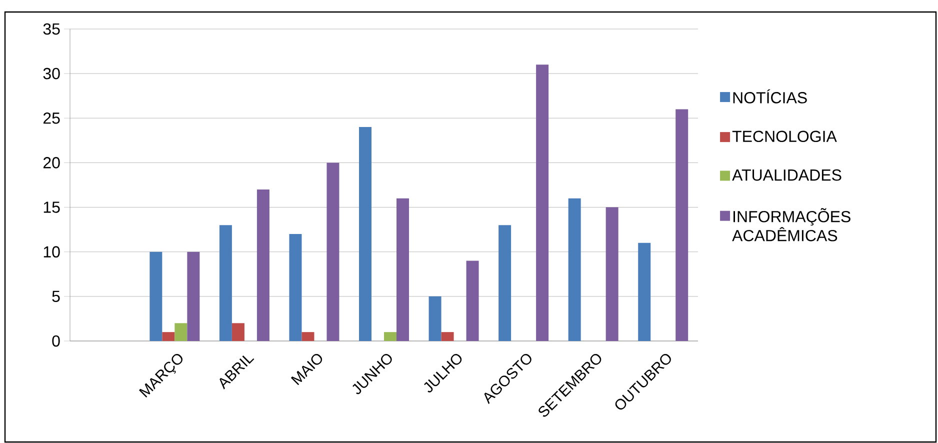 The width and height of the screenshot is (938, 443). What do you see at coordinates (51, 118) in the screenshot?
I see `y-tick-label: 25` at bounding box center [51, 118].